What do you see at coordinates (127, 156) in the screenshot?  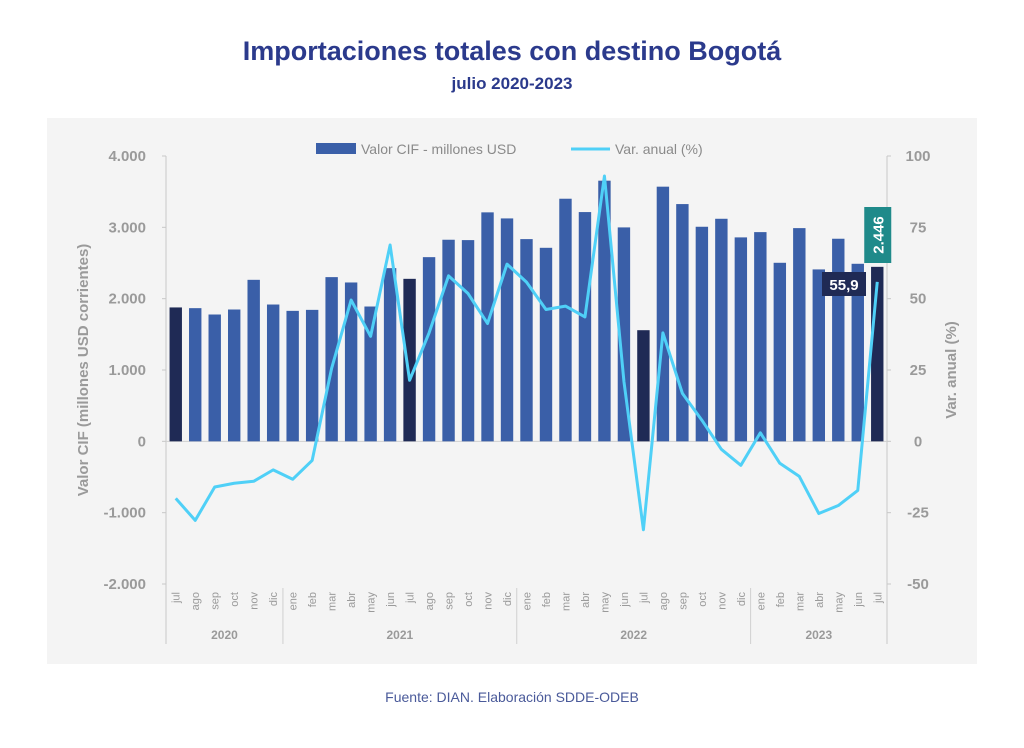 I see `y-tick-label: 4.000` at bounding box center [127, 156].